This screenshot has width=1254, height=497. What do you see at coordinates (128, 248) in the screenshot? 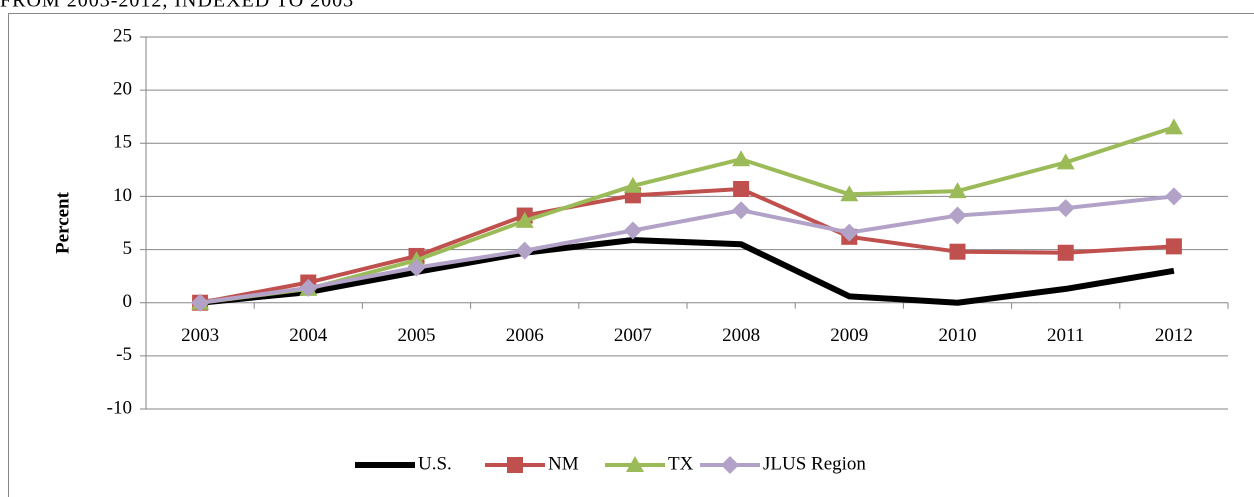
I see `y-tick-label: 5` at bounding box center [128, 248].